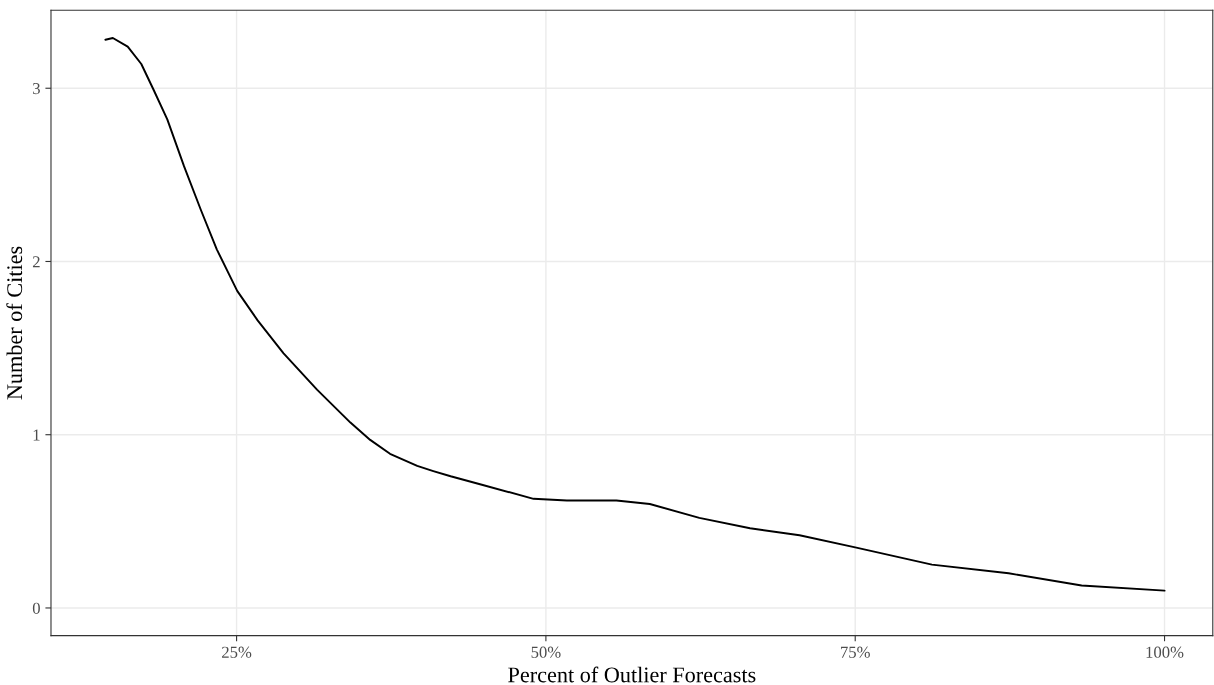  I want to click on x-tick-label: 75%, so click(855, 652).